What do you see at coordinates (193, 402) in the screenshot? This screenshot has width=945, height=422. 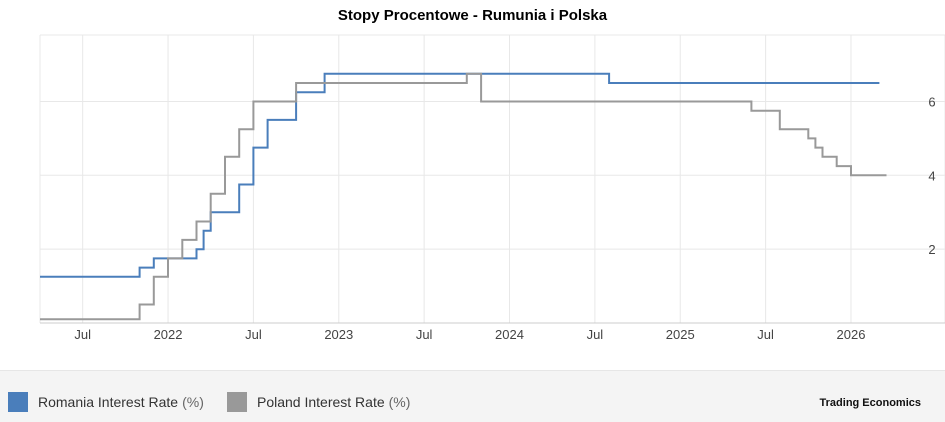 I see `legend-romania-unit: (%)` at bounding box center [193, 402].